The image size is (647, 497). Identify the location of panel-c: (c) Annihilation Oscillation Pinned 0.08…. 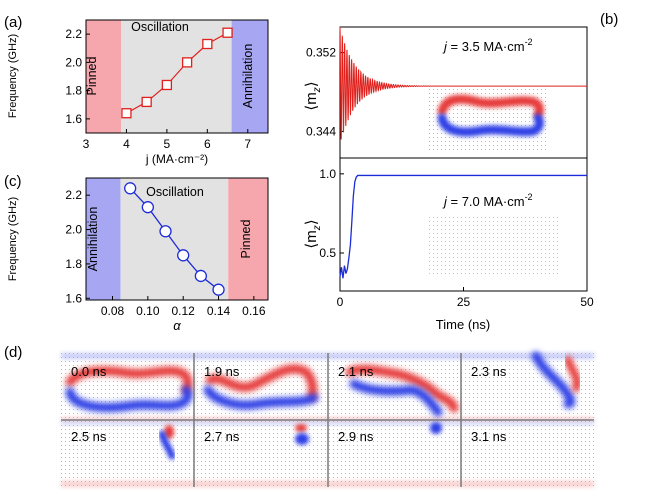
(136, 253).